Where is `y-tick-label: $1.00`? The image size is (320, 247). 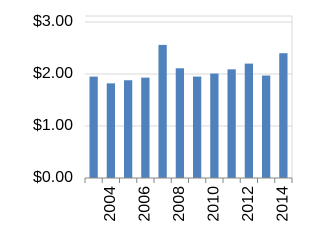 y-tick-label: $1.00 is located at coordinates (53, 125).